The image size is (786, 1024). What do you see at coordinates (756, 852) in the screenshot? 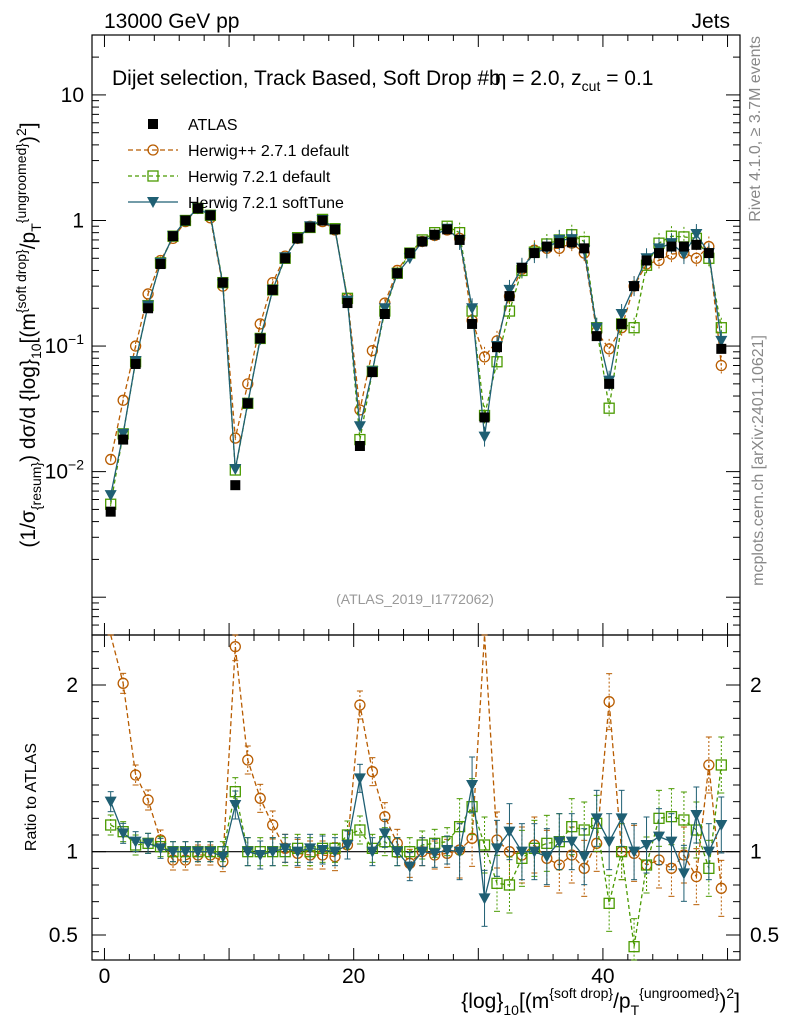
I see `ratio-y-tick-label-right: 1` at bounding box center [756, 852].